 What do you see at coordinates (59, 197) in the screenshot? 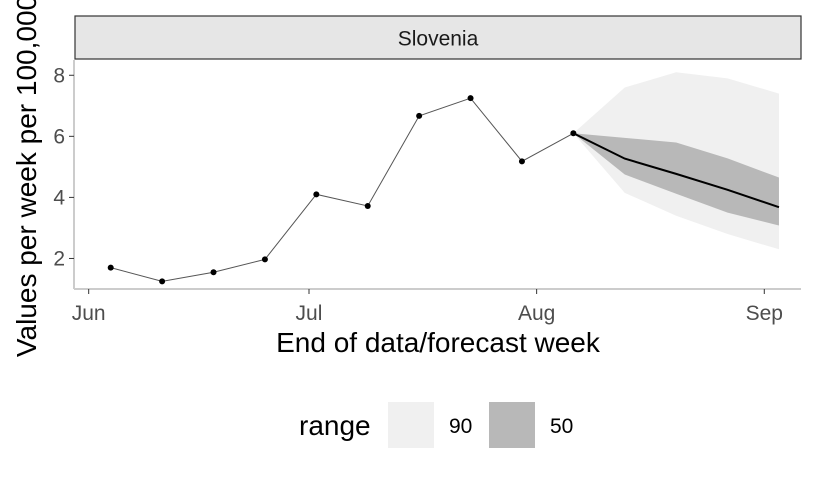
I see `y-tick-label: 4` at bounding box center [59, 197].